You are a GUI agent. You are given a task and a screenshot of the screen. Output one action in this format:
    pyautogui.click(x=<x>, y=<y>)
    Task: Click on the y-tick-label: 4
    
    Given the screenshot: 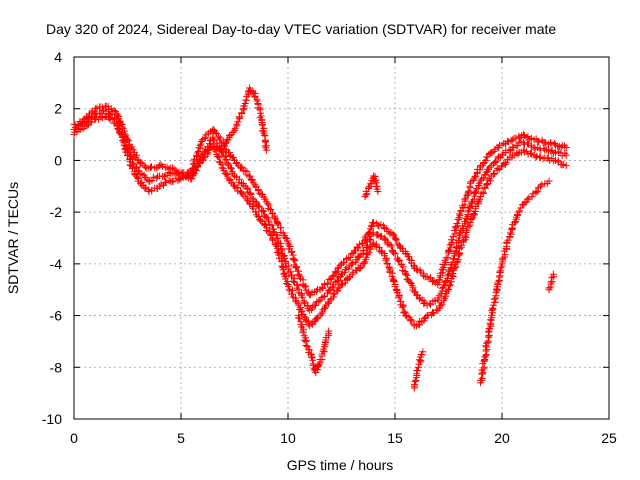 What is the action you would take?
    pyautogui.click(x=58, y=57)
    